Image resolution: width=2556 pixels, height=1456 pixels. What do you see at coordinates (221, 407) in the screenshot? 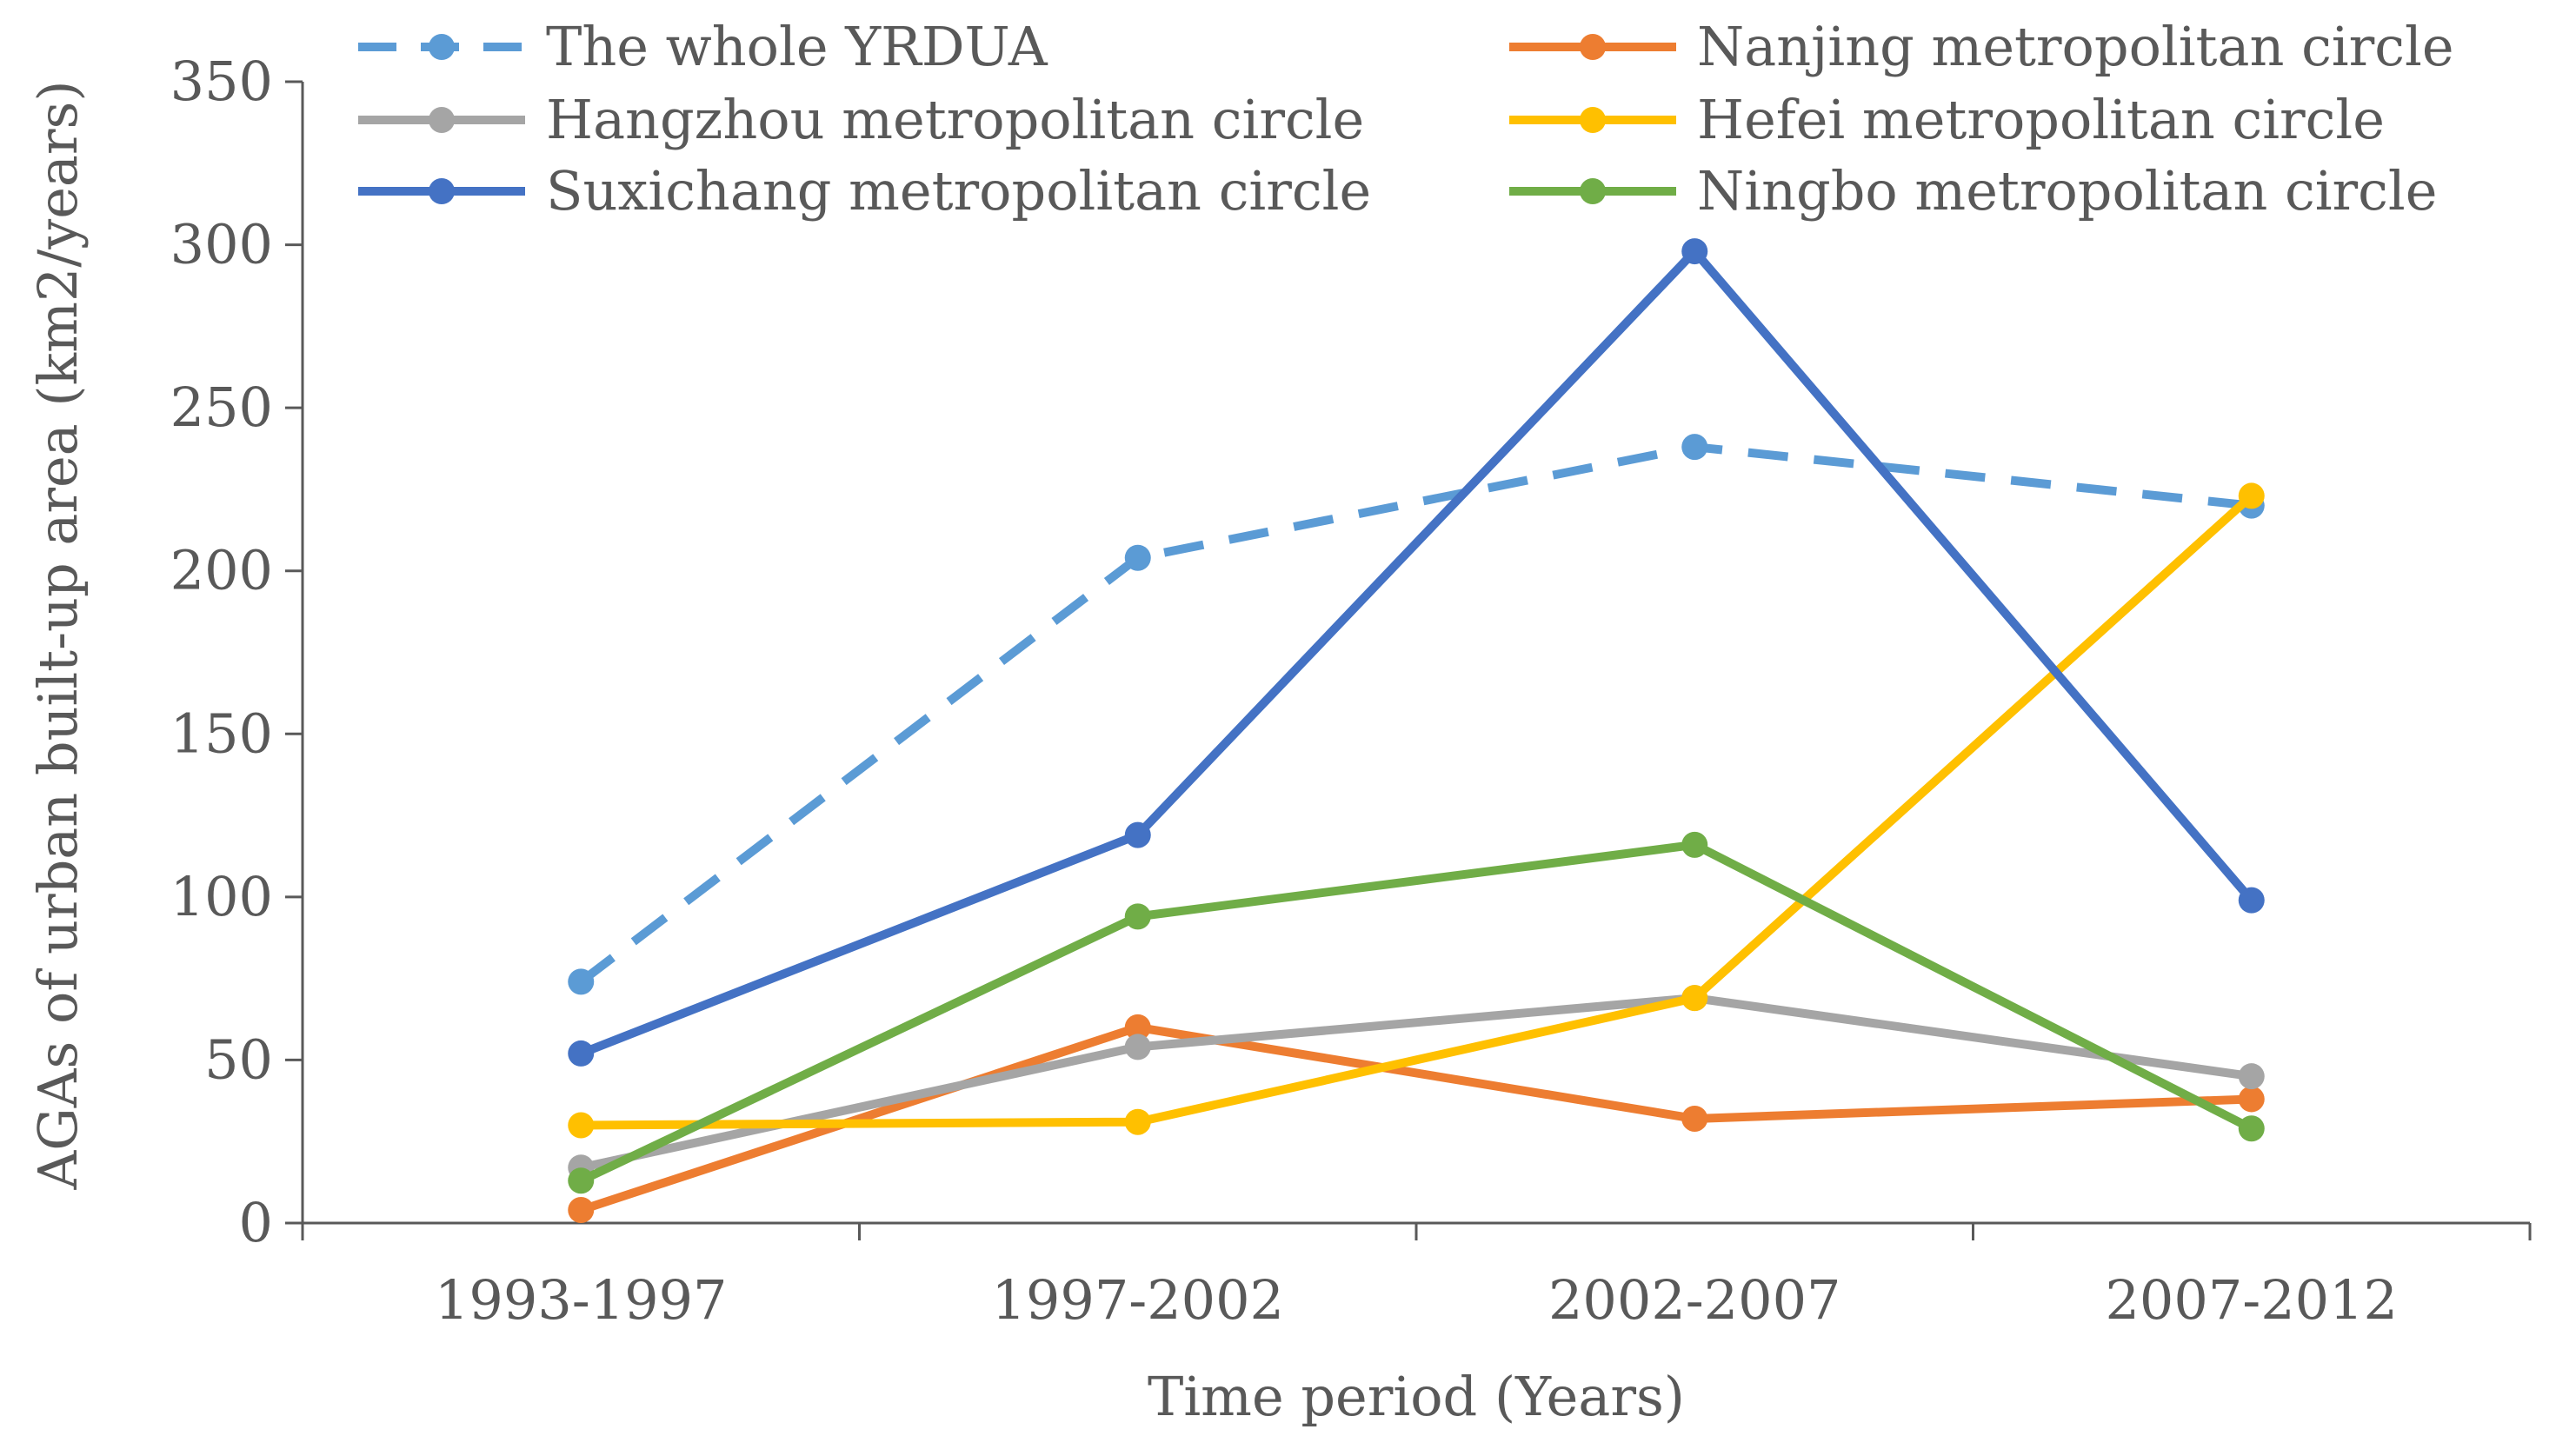
I see `y-tick-label: 250` at bounding box center [221, 407].